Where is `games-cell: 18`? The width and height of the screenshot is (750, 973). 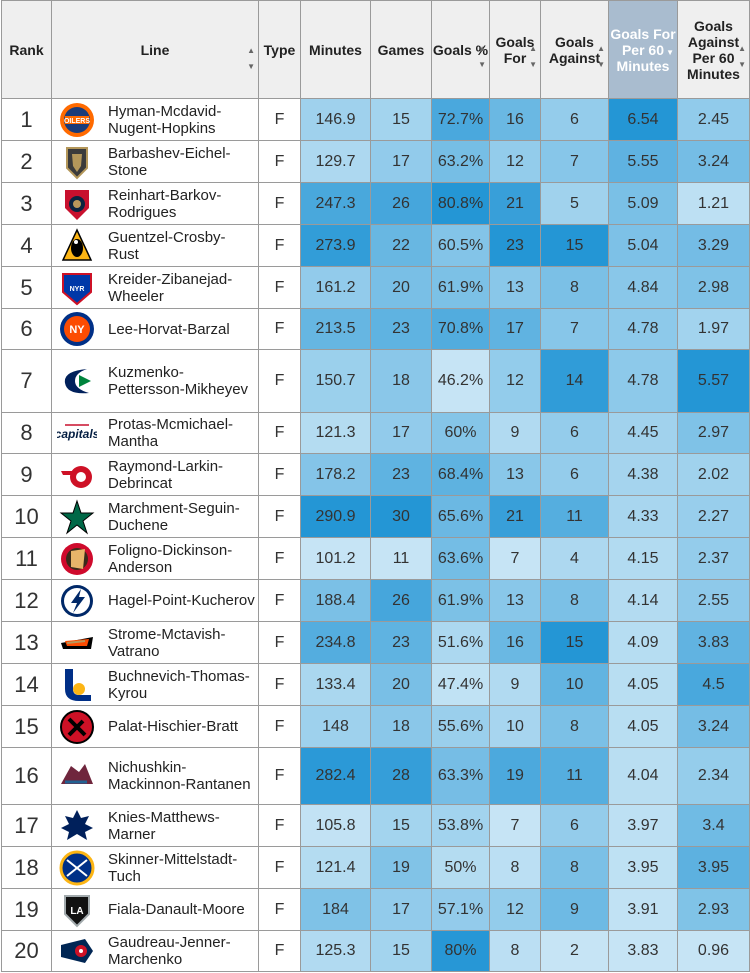 games-cell: 18 is located at coordinates (401, 726).